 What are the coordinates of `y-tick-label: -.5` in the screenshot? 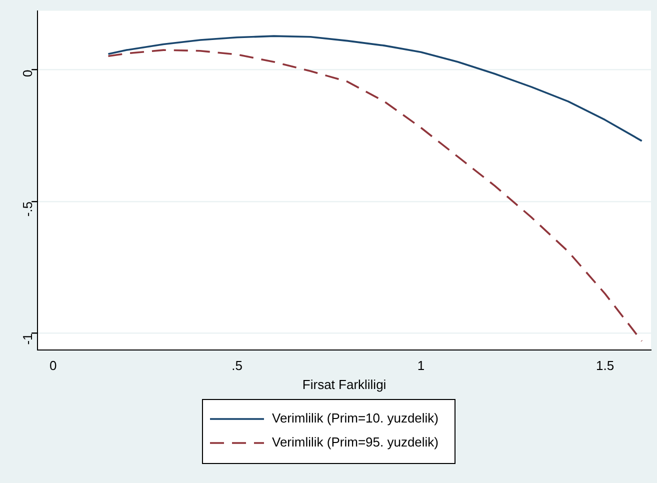 It's located at (28, 209).